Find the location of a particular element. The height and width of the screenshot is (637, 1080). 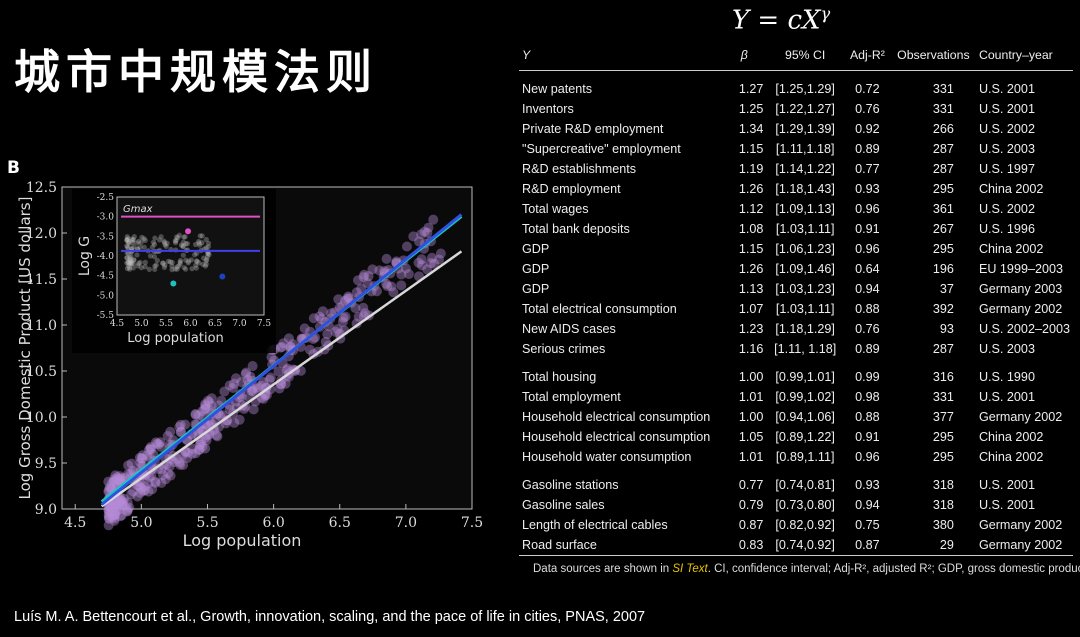

inset-y-tick-label: -2.5 is located at coordinates (106, 198).